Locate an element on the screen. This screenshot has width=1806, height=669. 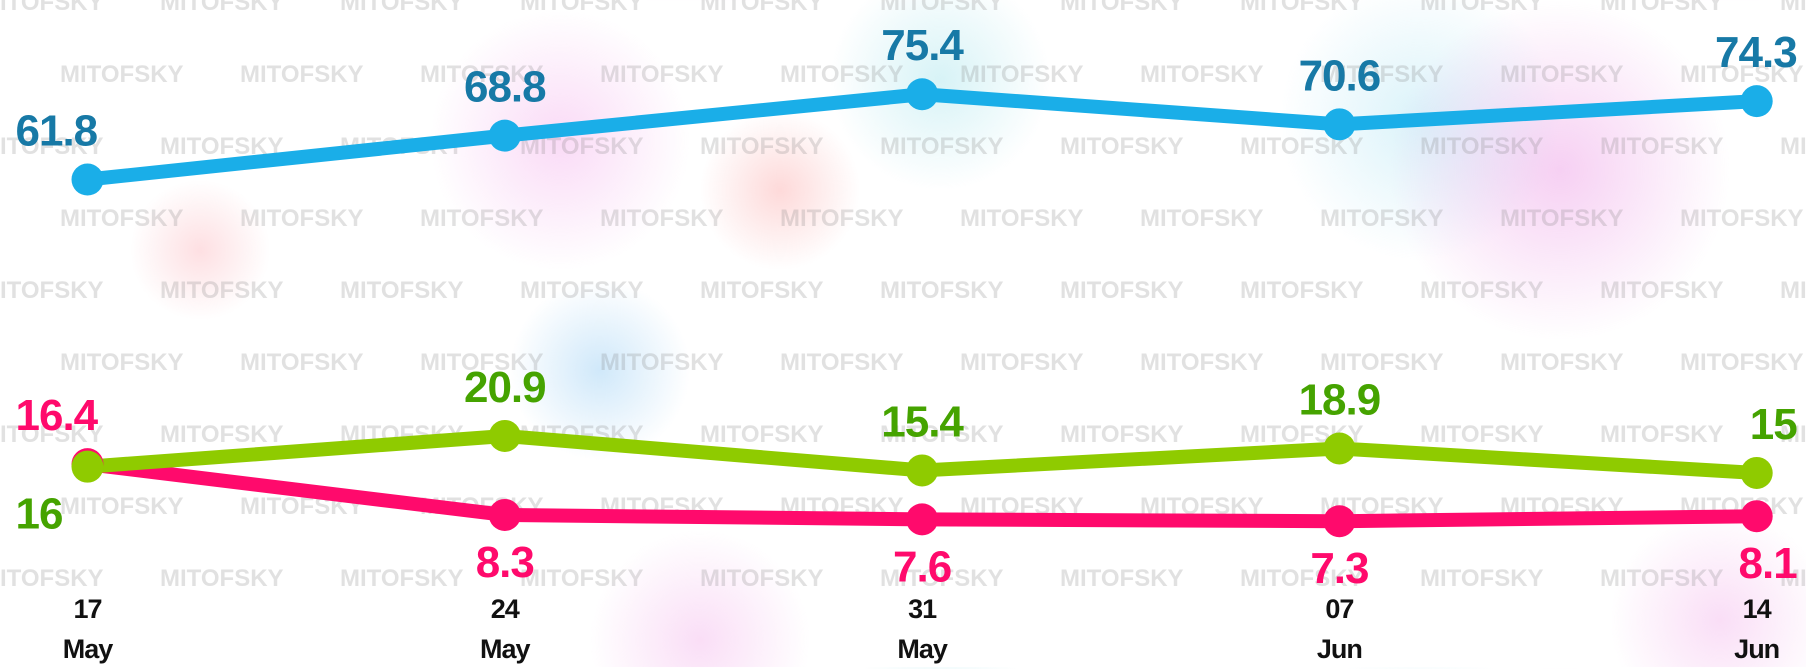
data-label: 68.8 is located at coordinates (505, 87).